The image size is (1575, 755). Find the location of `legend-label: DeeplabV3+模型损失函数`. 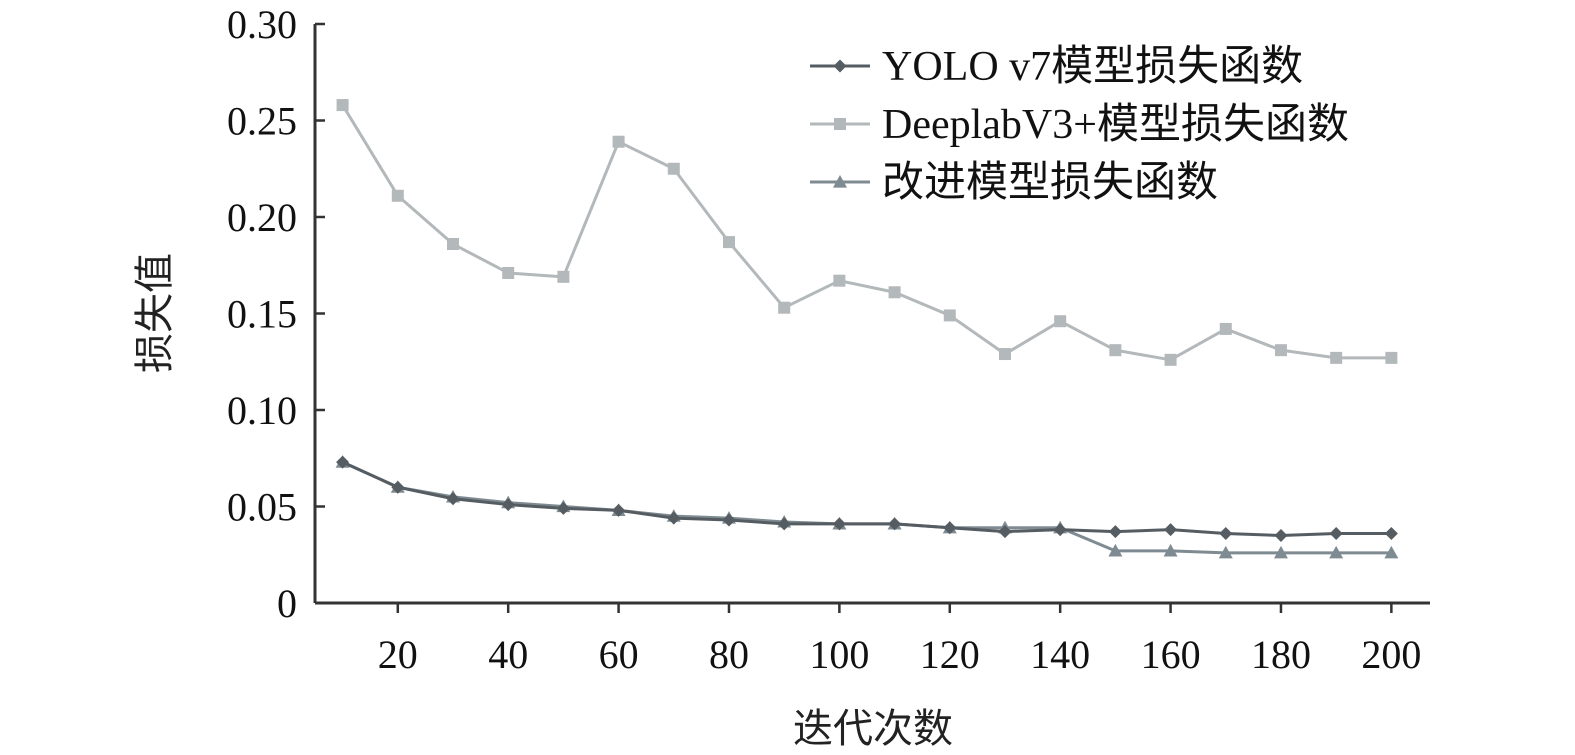

legend-label: DeeplabV3+模型损失函数 is located at coordinates (1115, 125).